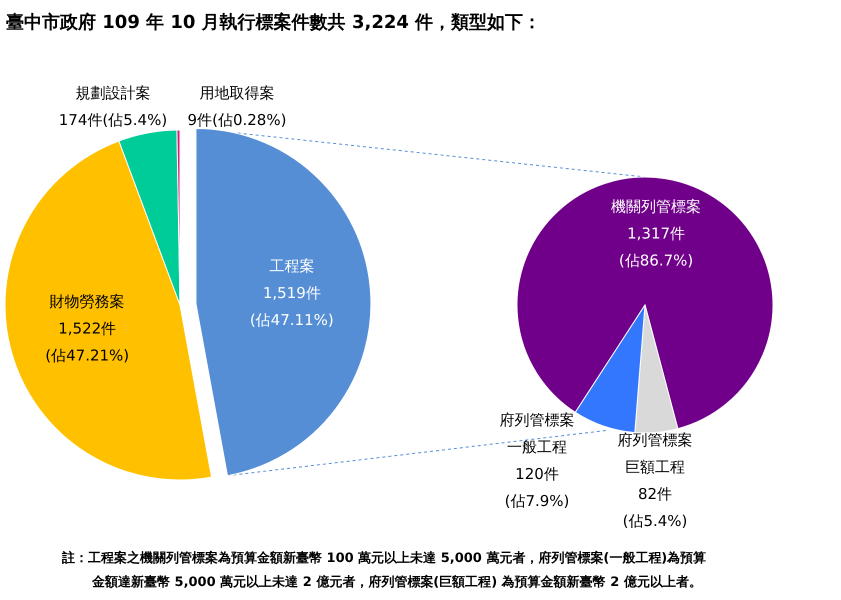 Image resolution: width=841 pixels, height=600 pixels. Describe the element at coordinates (291, 265) in the screenshot. I see `slice-label: 工程案` at that location.